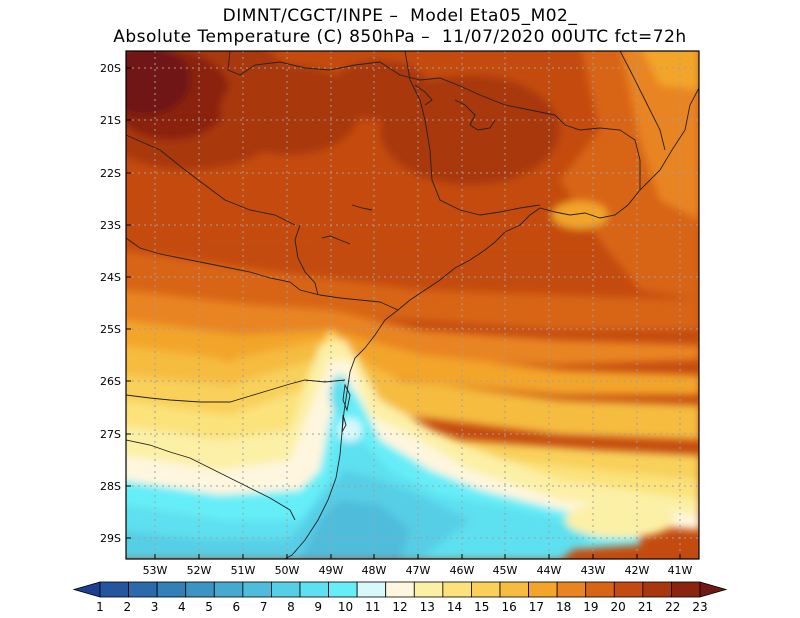 Image resolution: width=800 pixels, height=618 pixels. I want to click on state-border-ms-sp, so click(211, 180).